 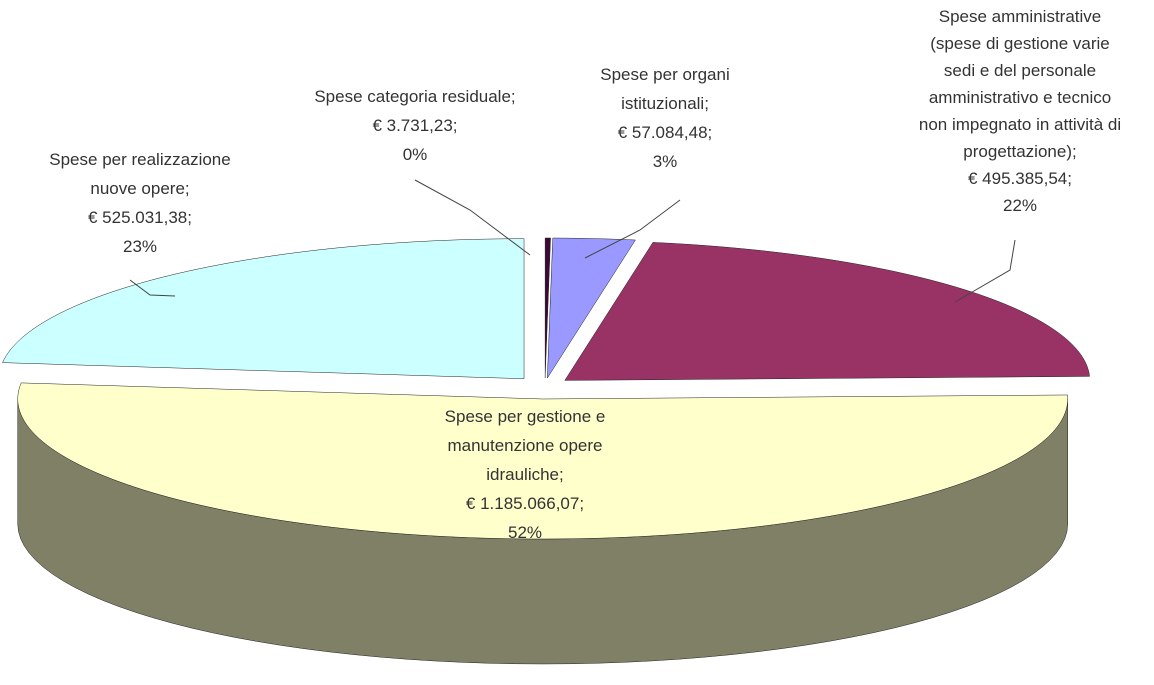 I want to click on slice-label: manutenzione opere, so click(x=524, y=445).